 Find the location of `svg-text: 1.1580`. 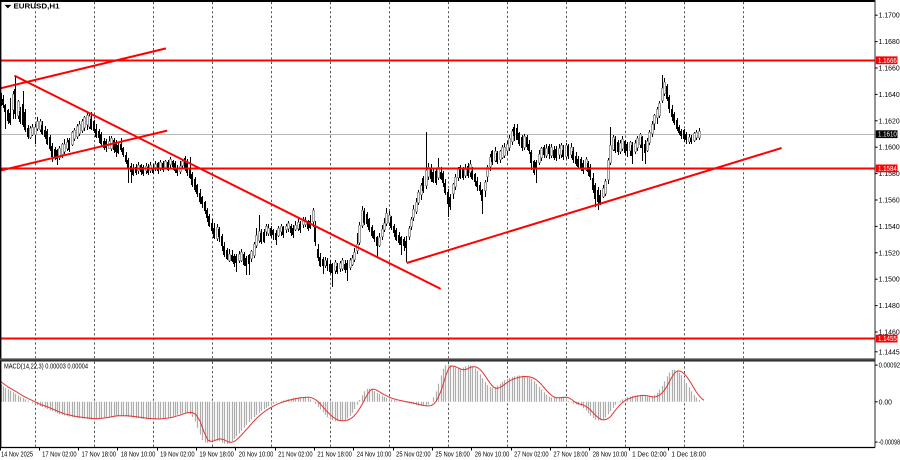

svg-text: 1.1580 is located at coordinates (889, 174).